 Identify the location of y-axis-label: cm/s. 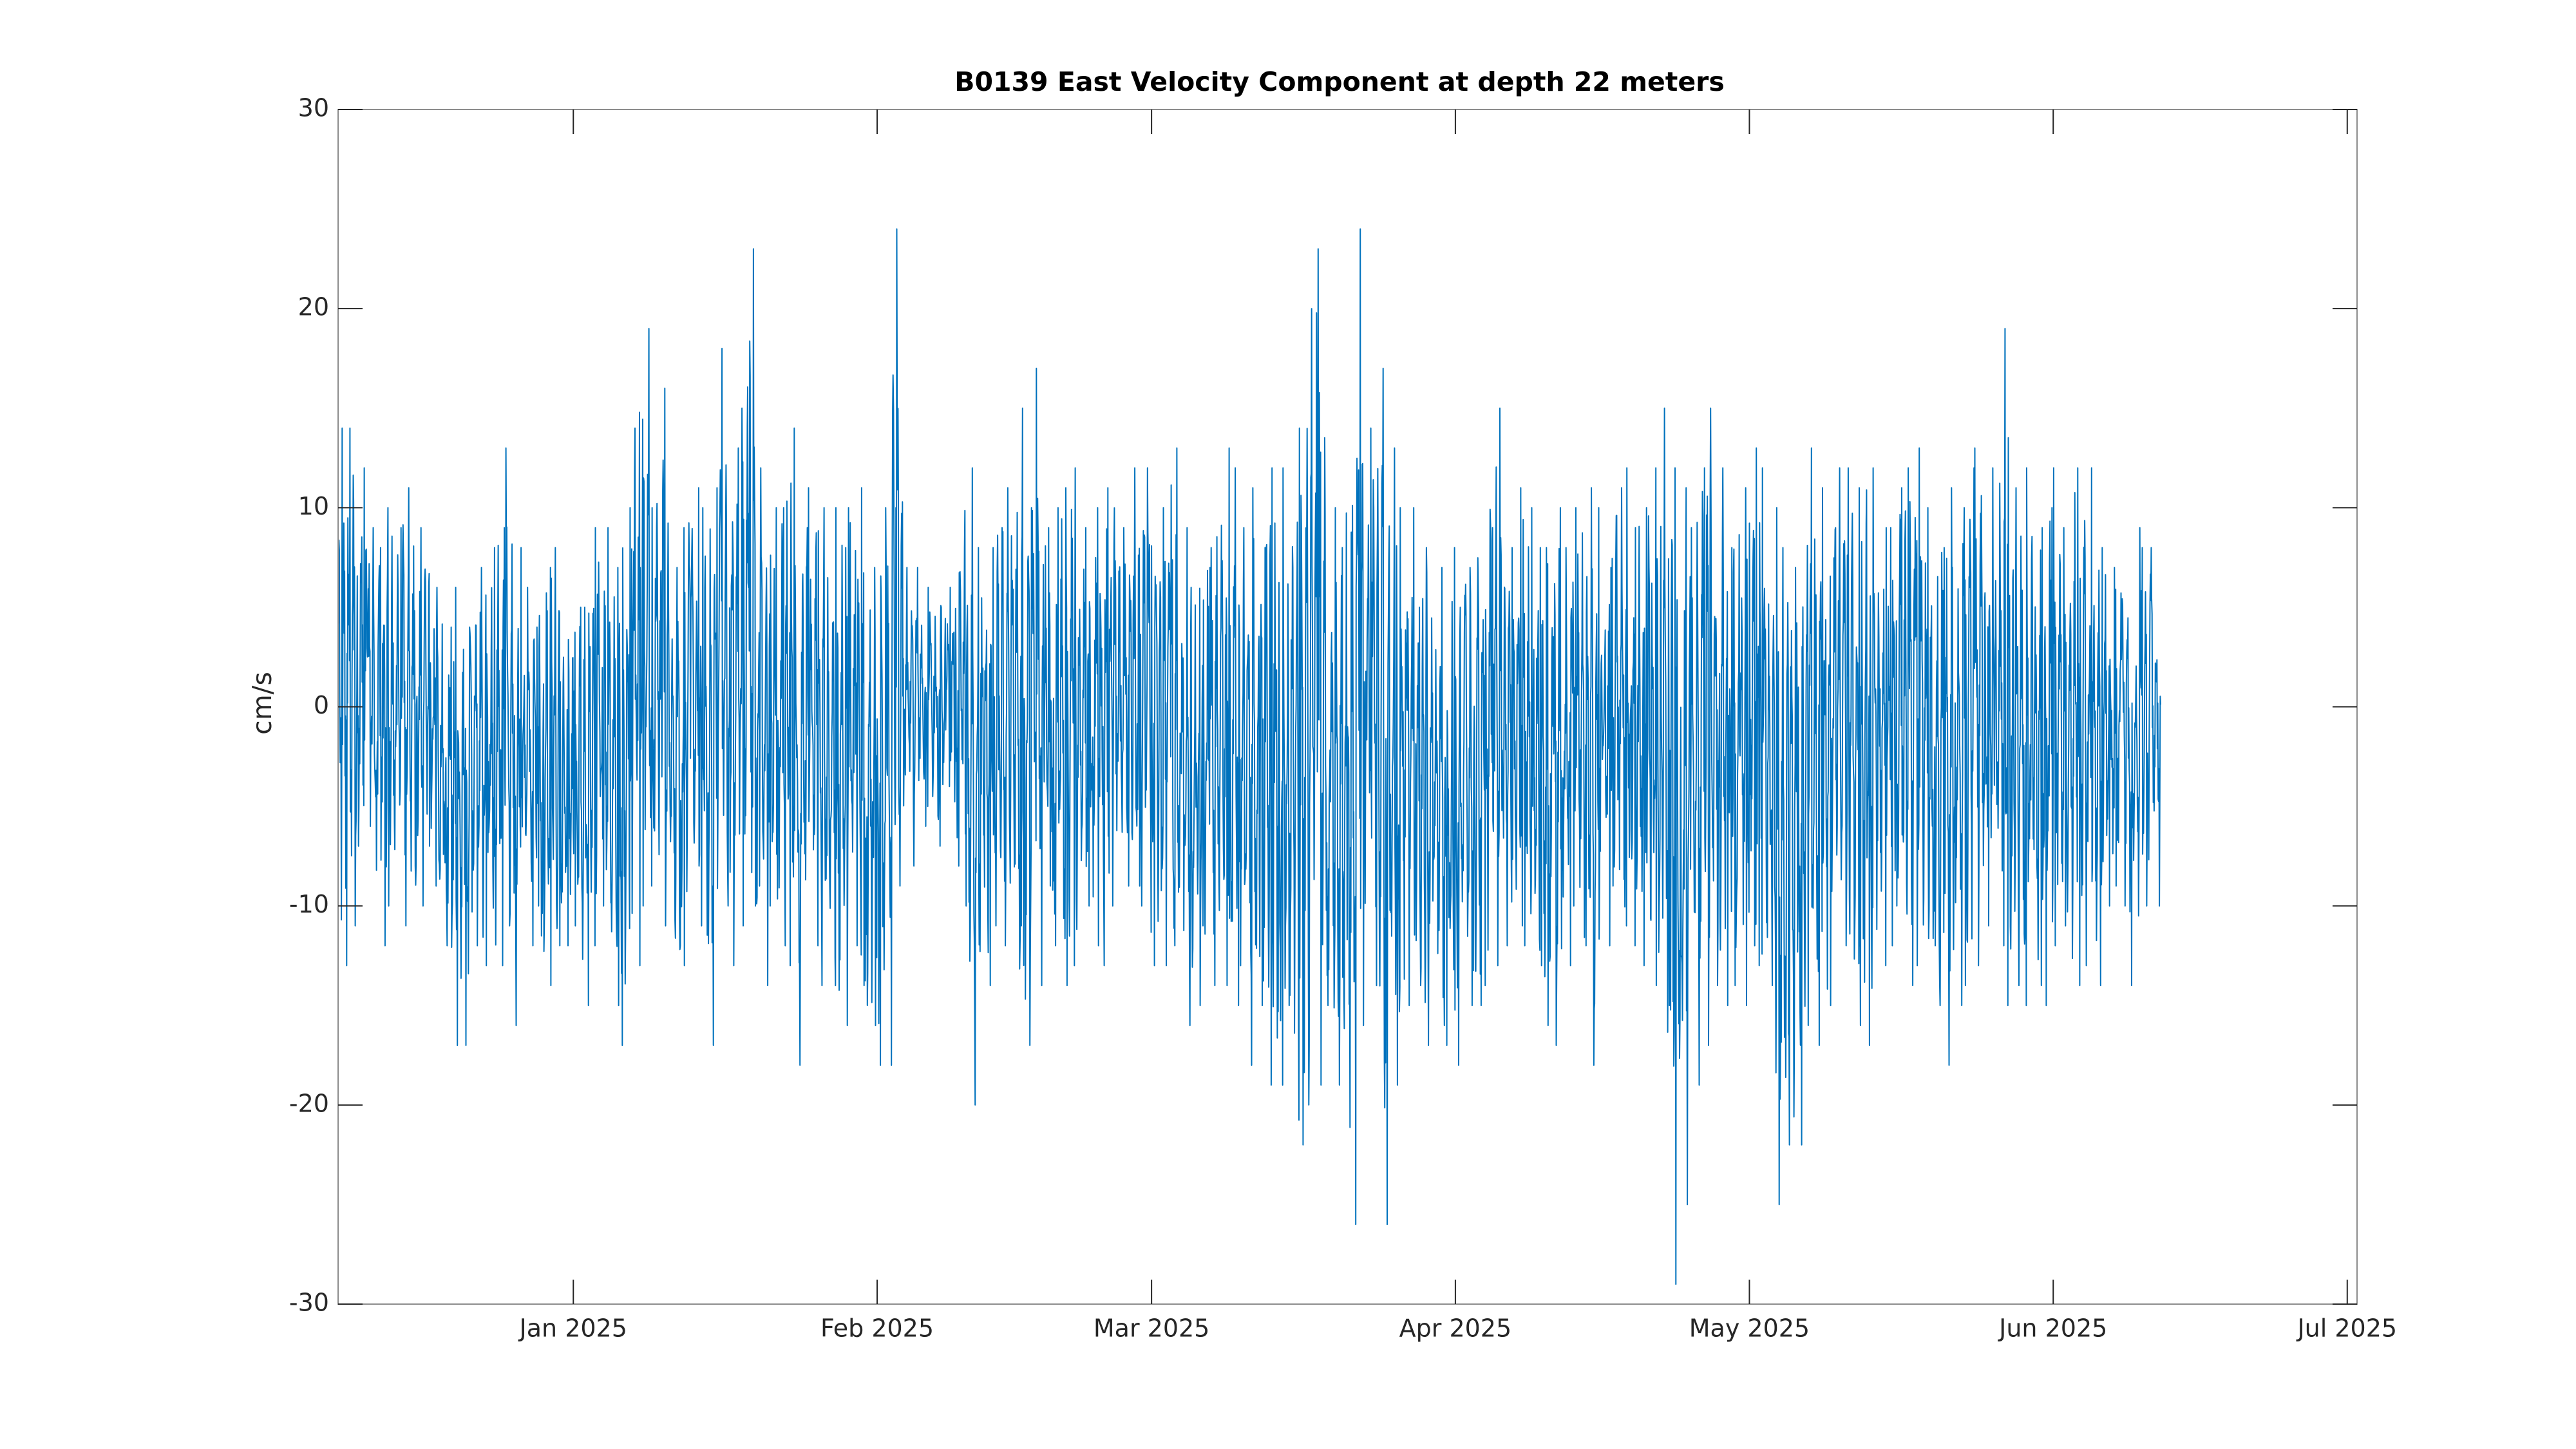
(262, 703).